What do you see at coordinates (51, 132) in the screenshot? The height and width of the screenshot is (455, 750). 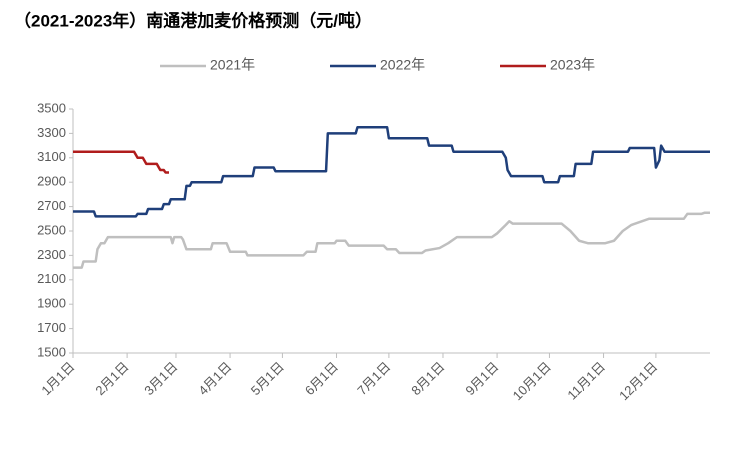 I see `y-tick-label: 3300` at bounding box center [51, 132].